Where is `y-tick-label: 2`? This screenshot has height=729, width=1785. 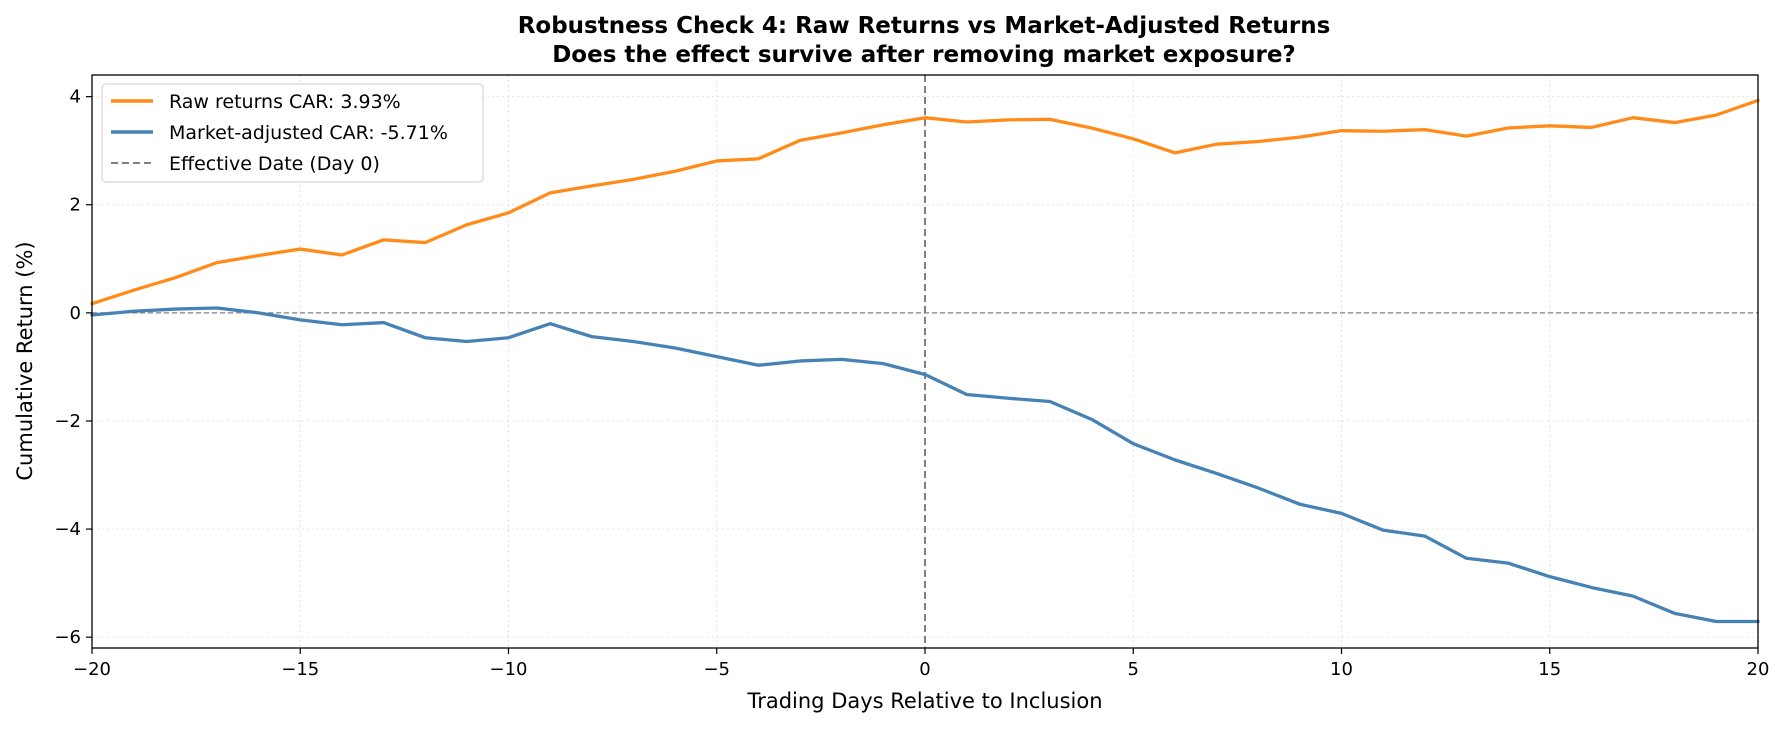 y-tick-label: 2 is located at coordinates (75, 205).